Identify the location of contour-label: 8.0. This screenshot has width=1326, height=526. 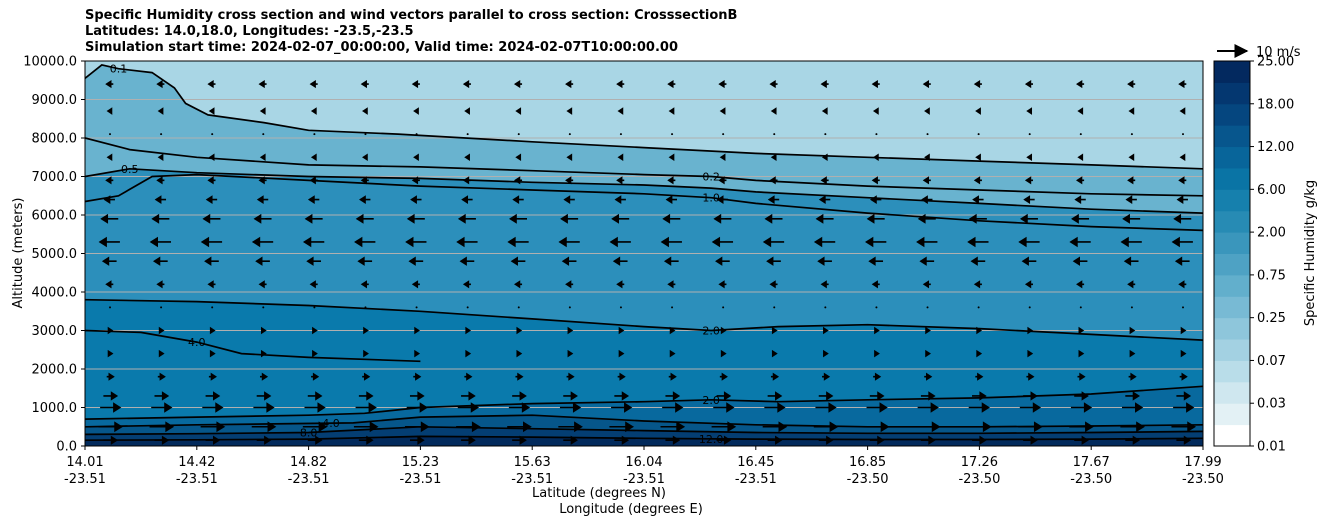
(309, 433).